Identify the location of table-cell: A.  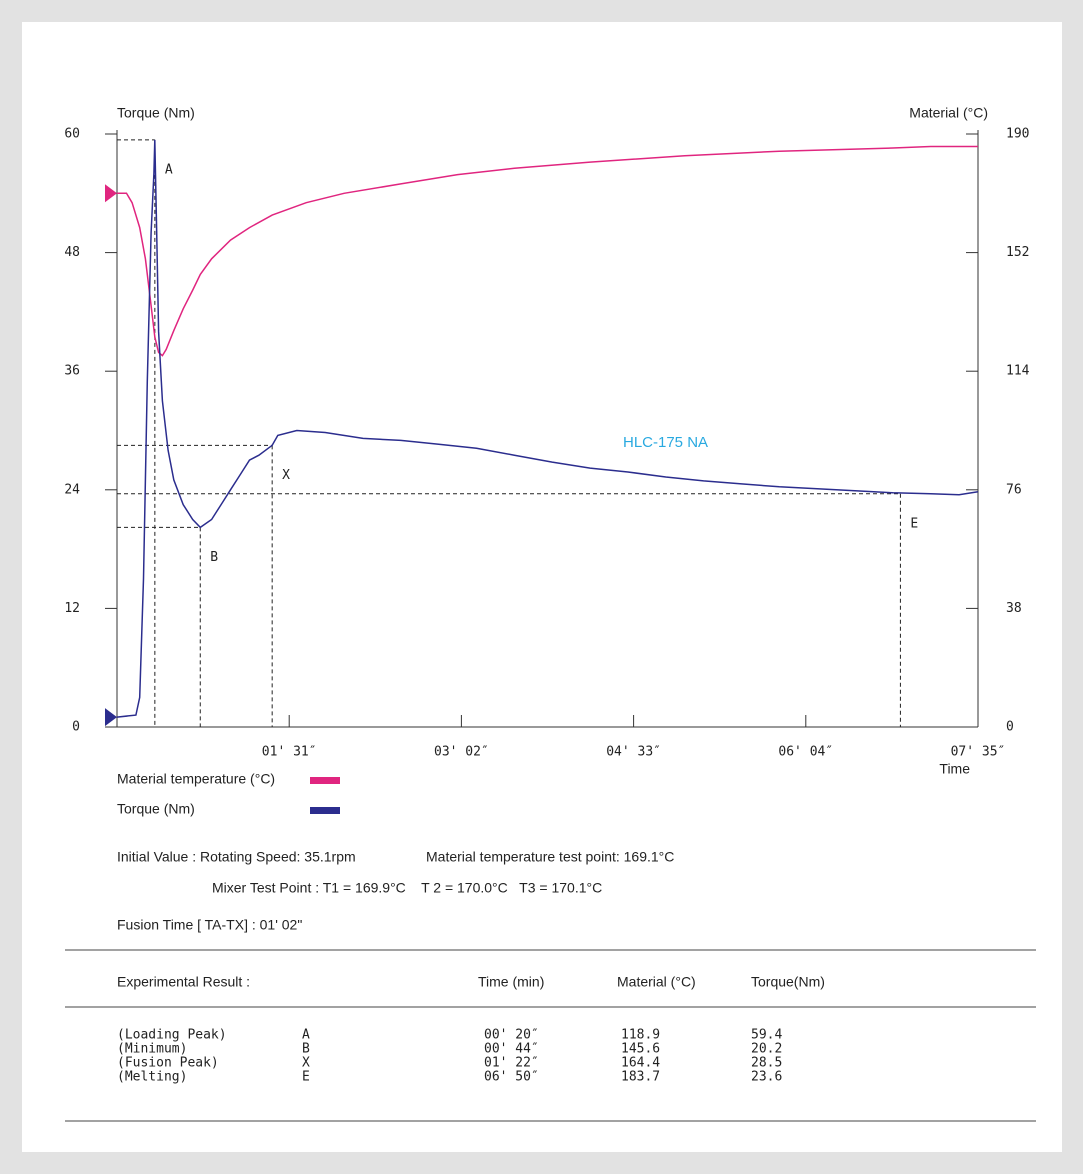
(306, 1035).